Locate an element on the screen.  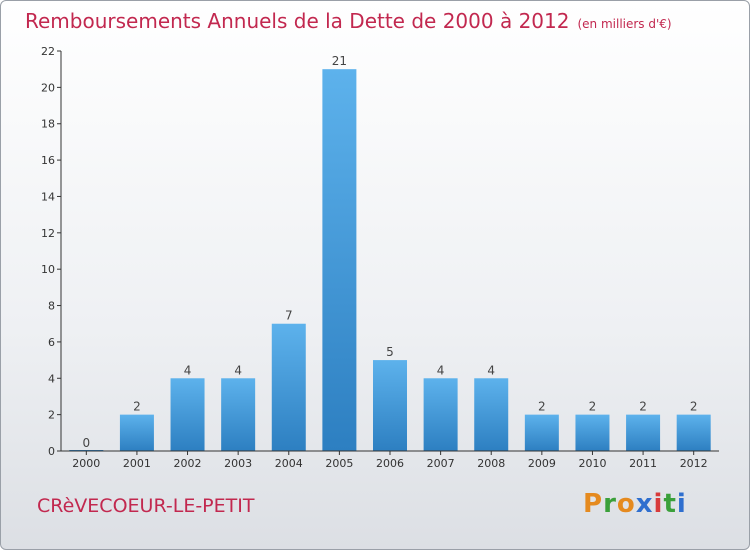
bar-2010 is located at coordinates (592, 432).